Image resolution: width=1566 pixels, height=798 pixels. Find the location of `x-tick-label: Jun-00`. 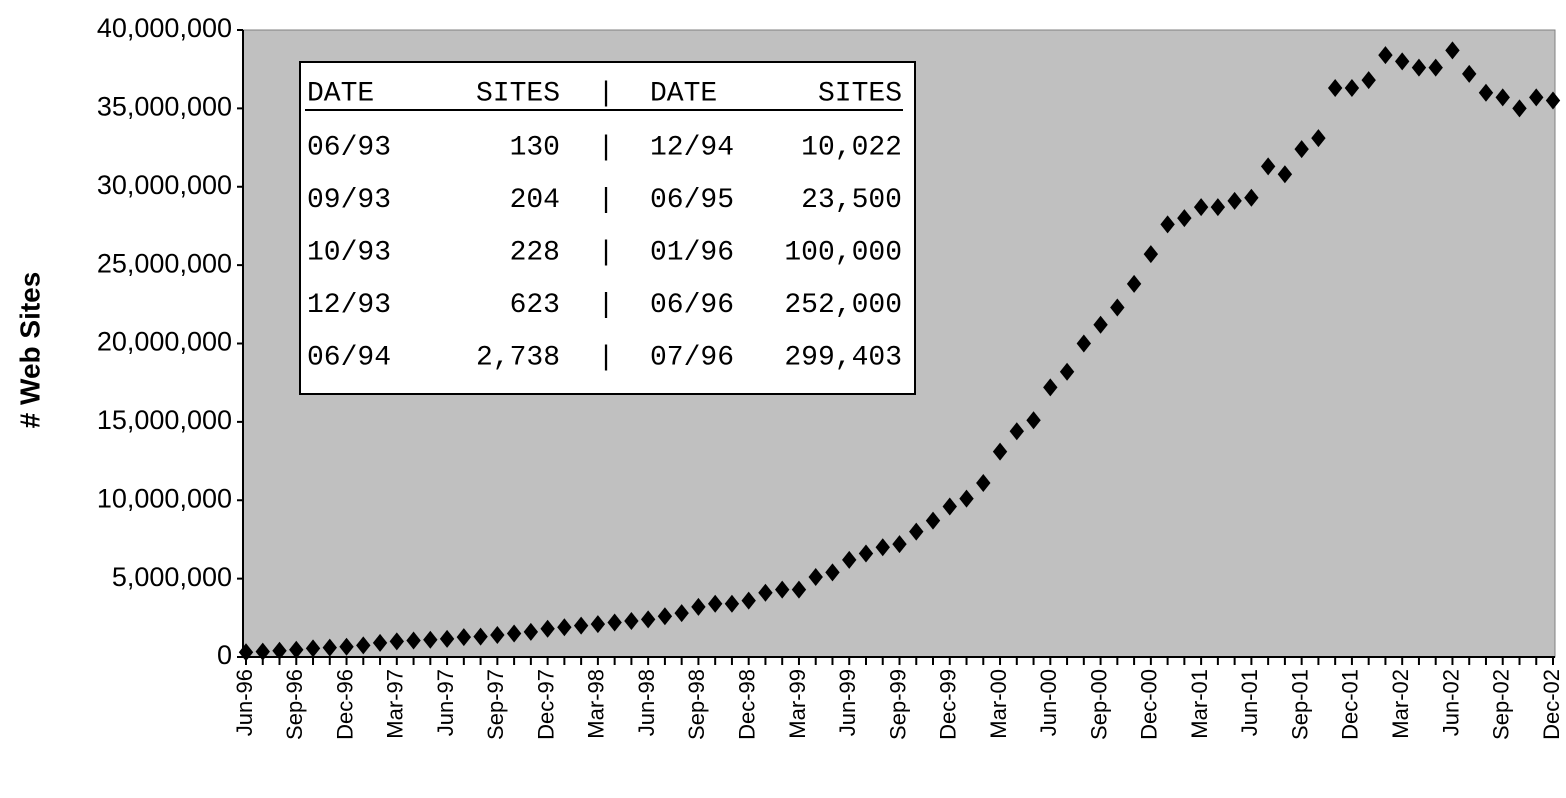

x-tick-label: Jun-00 is located at coordinates (1048, 702).